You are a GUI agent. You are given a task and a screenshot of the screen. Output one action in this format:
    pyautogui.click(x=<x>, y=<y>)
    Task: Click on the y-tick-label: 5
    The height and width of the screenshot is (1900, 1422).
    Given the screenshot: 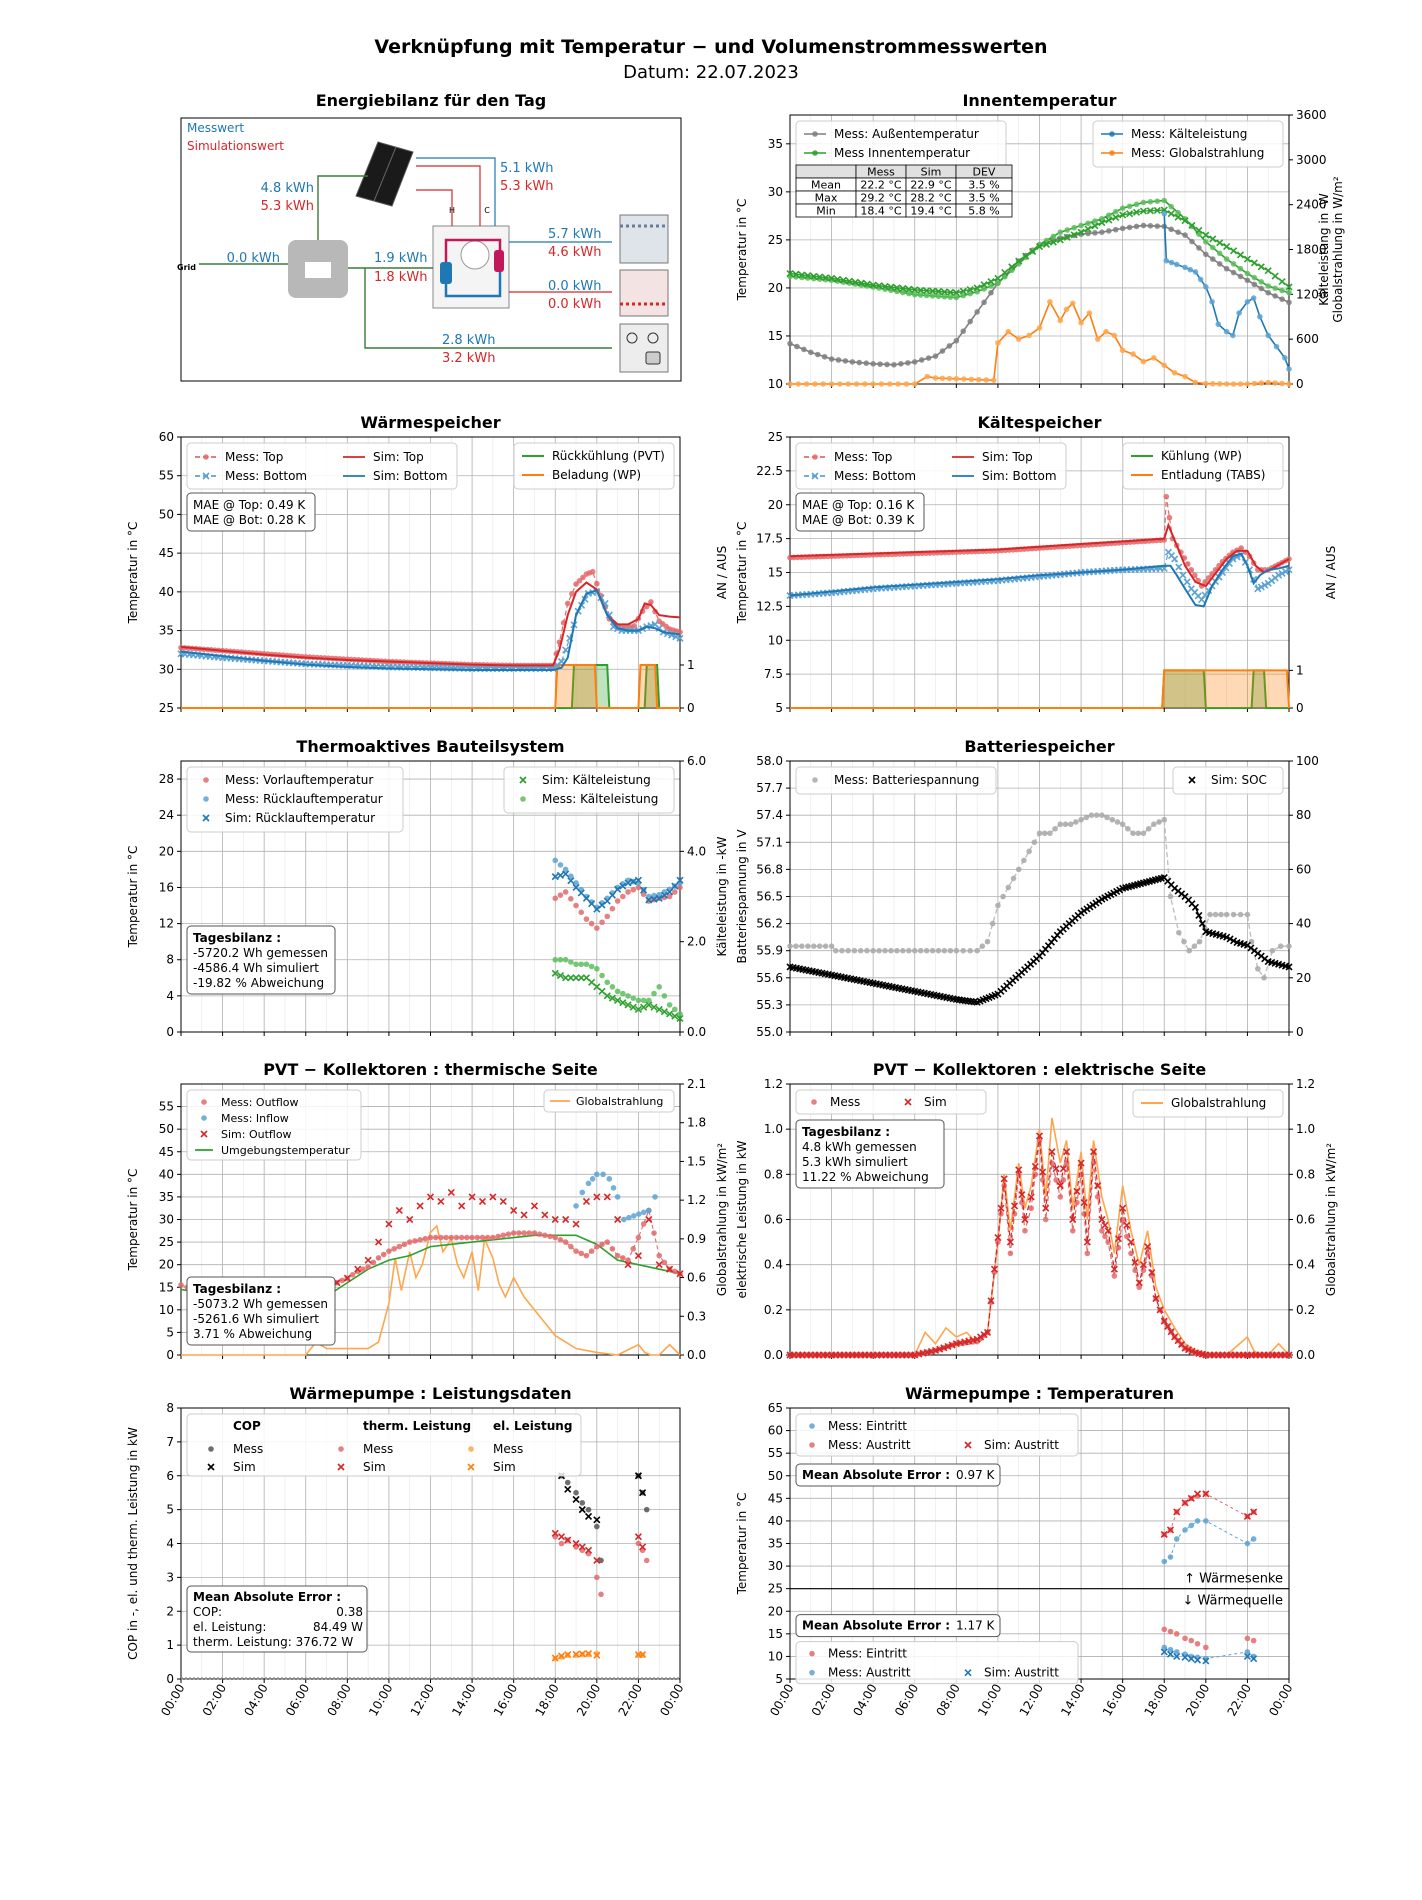 What is the action you would take?
    pyautogui.click(x=170, y=1510)
    